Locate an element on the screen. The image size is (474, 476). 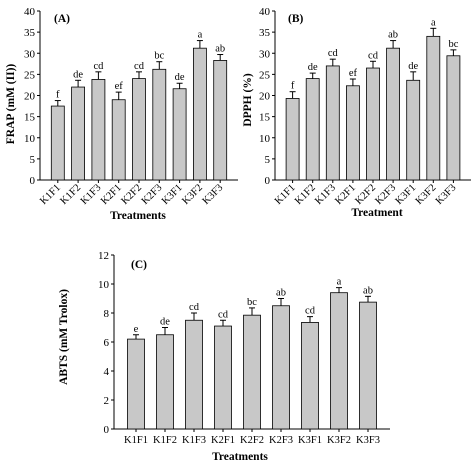
y-tick-label: 12 is located at coordinates (103, 256).